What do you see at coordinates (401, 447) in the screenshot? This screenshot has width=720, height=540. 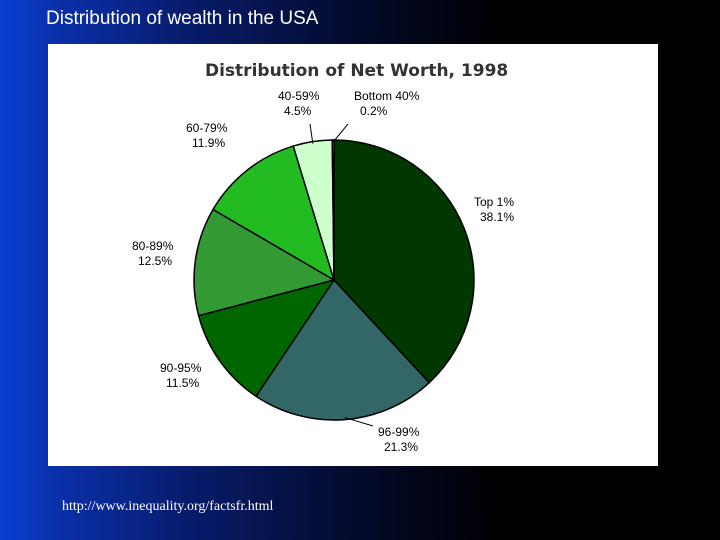 I see `slice-value-label: 21.3%` at bounding box center [401, 447].